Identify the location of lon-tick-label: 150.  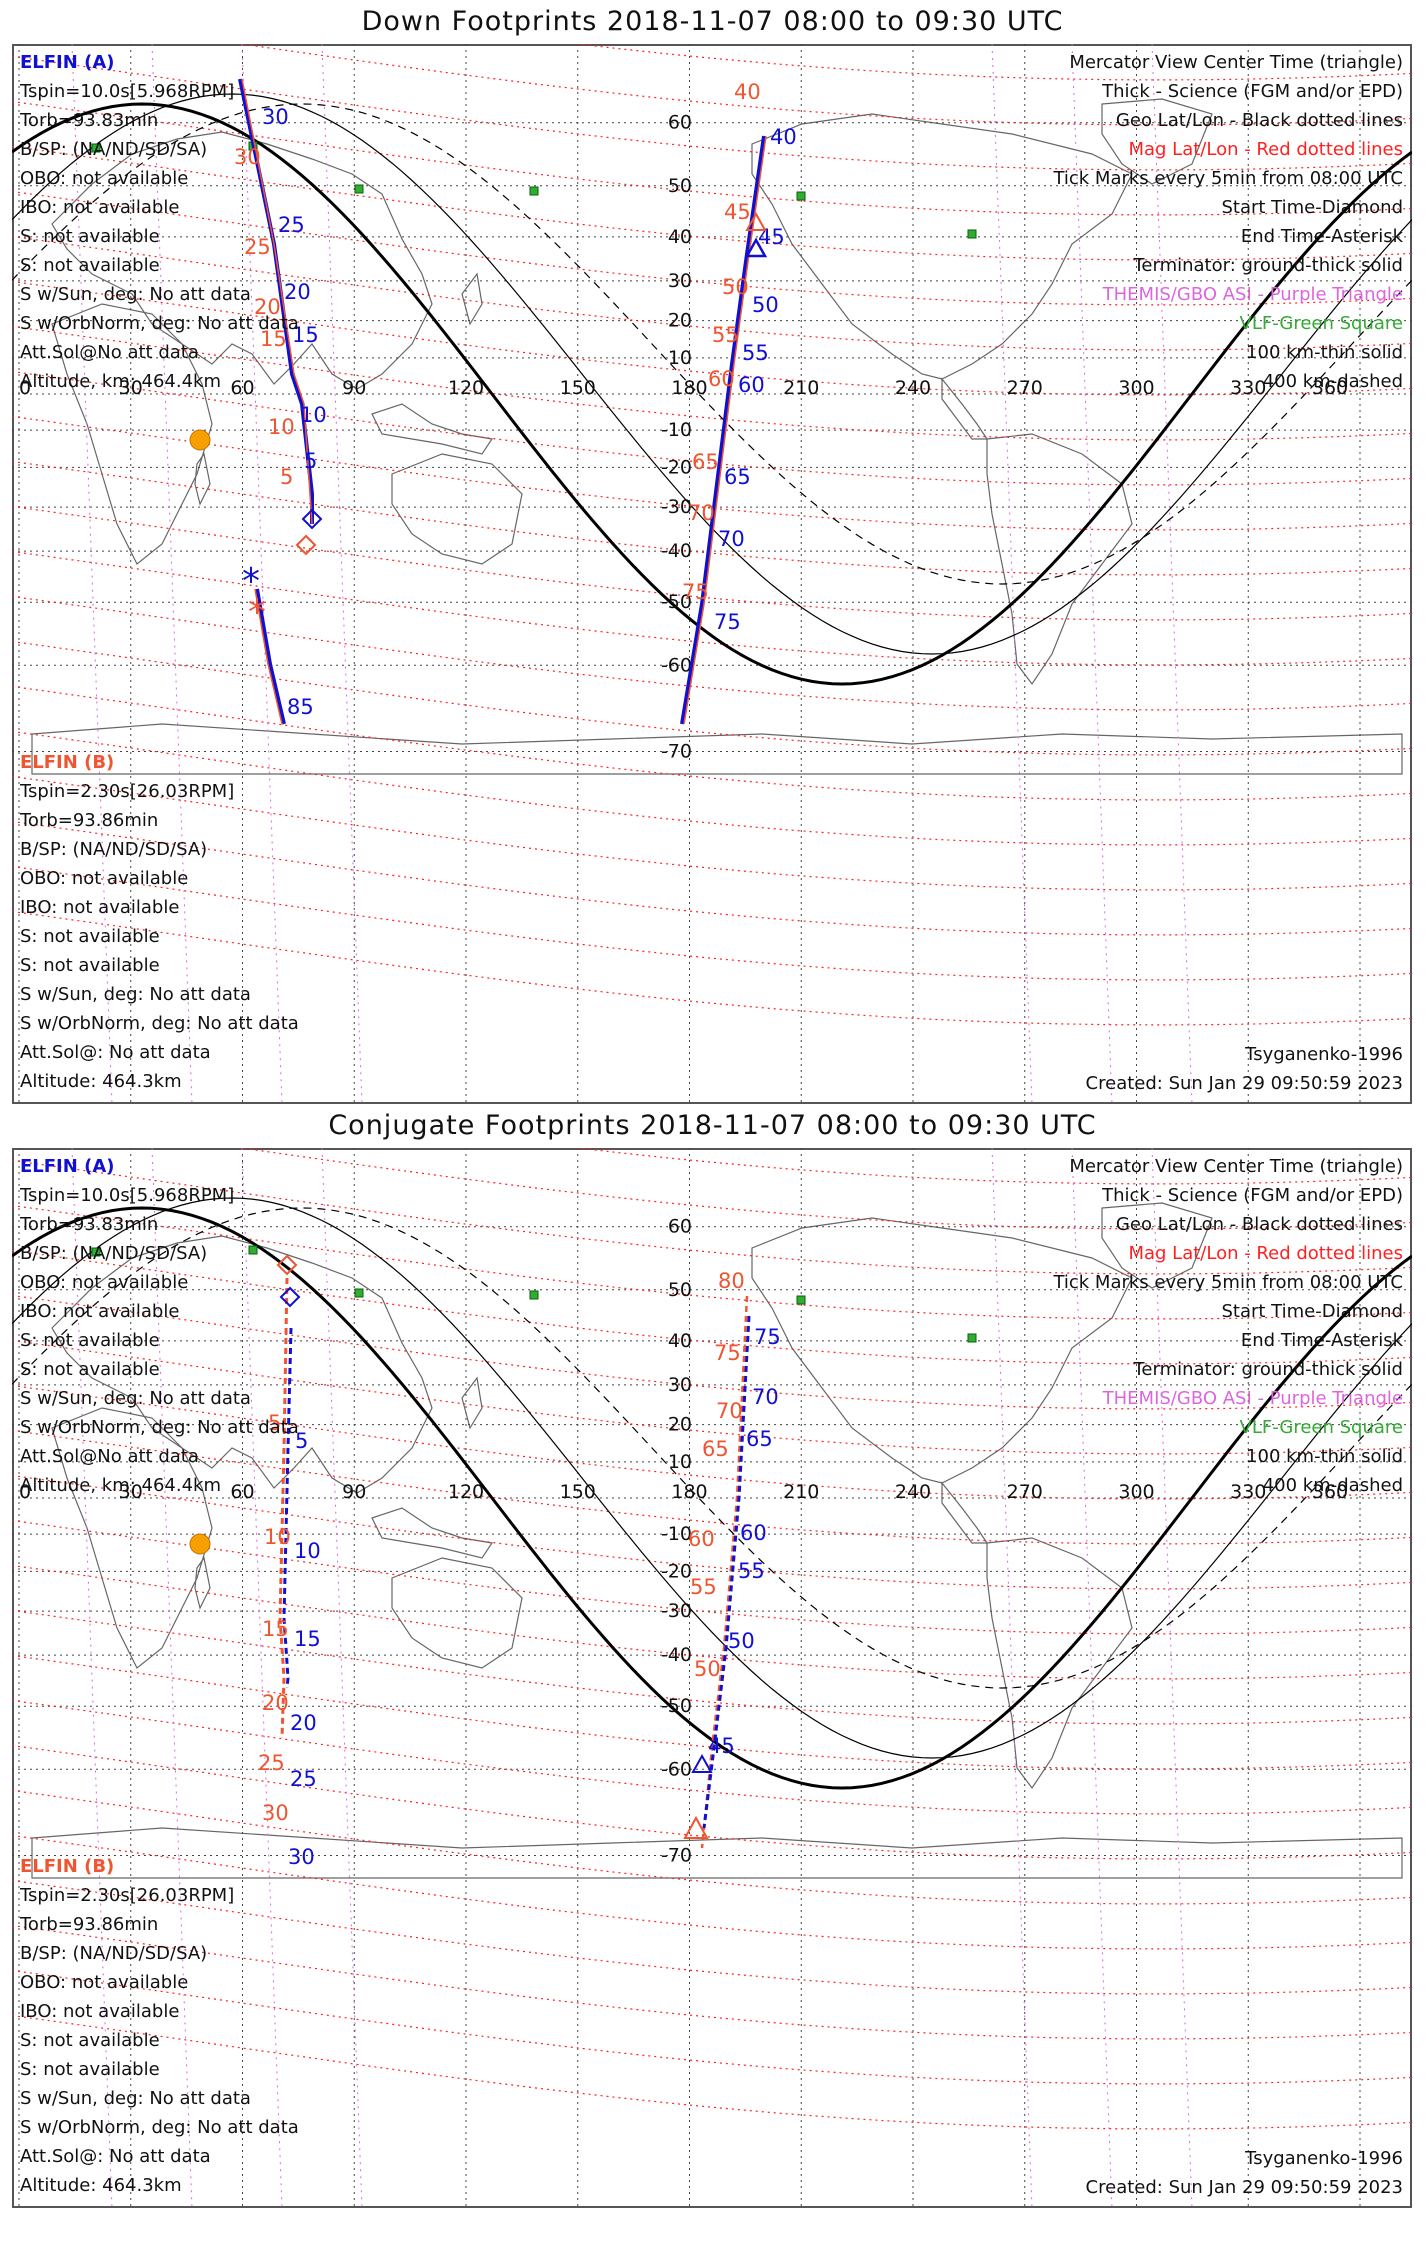
(578, 388).